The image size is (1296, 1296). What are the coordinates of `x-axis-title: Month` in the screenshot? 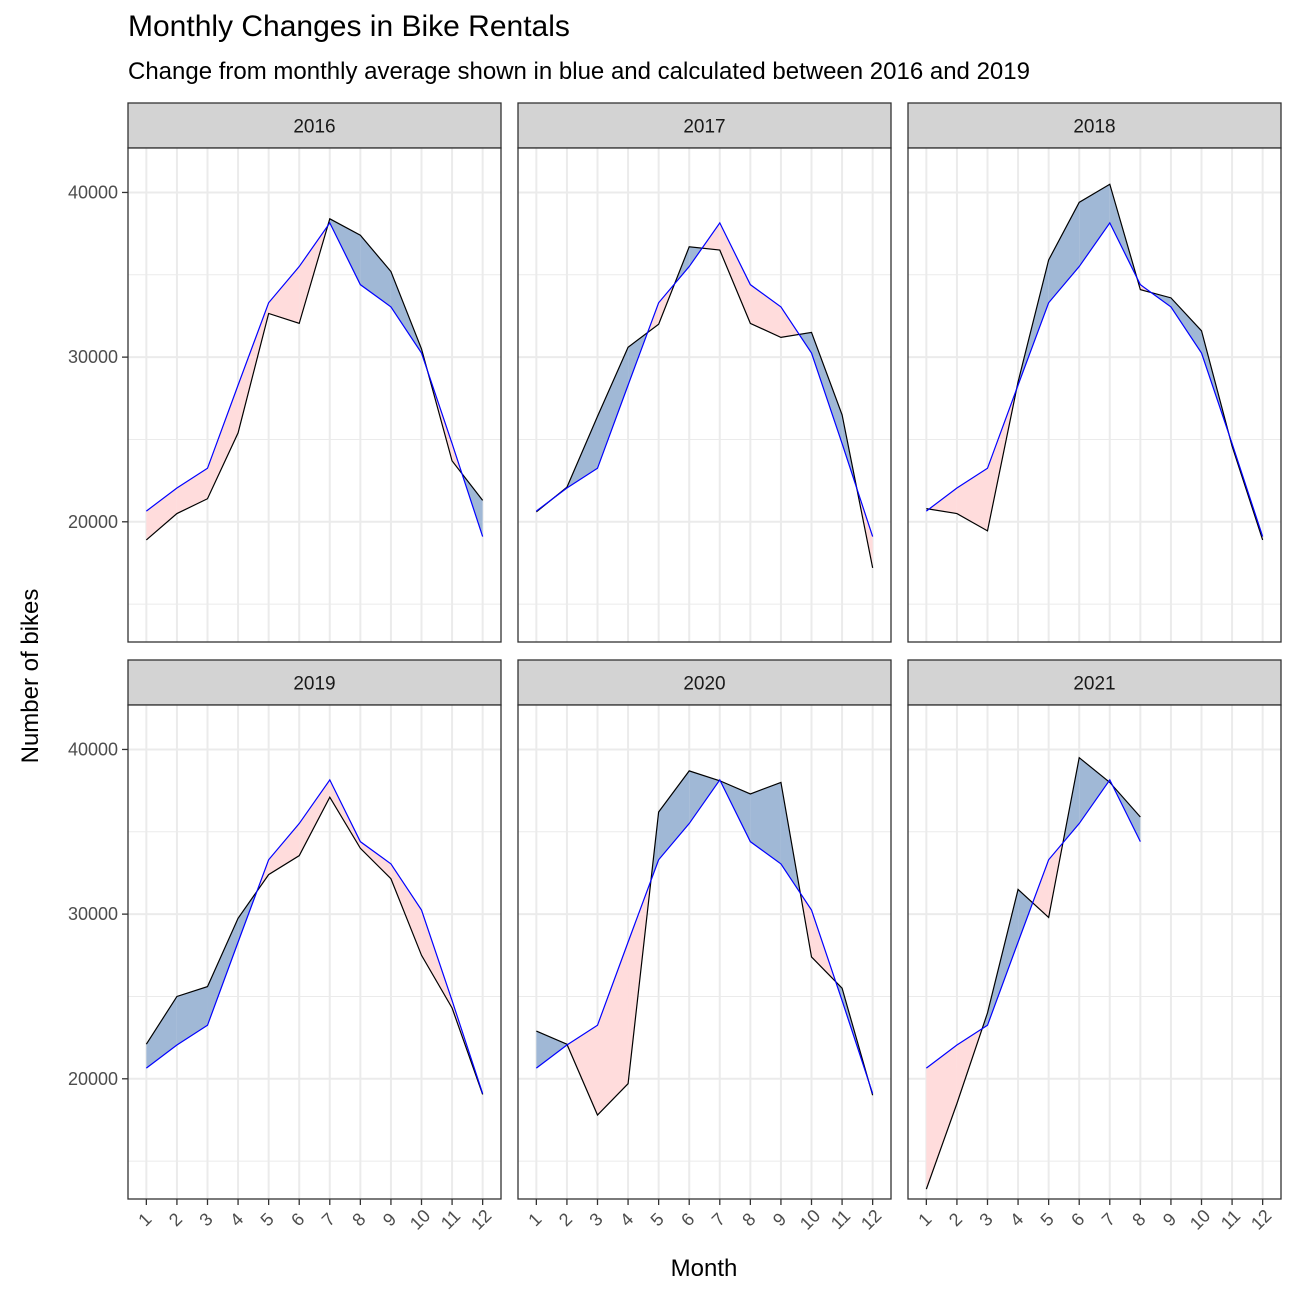 It's located at (704, 1268).